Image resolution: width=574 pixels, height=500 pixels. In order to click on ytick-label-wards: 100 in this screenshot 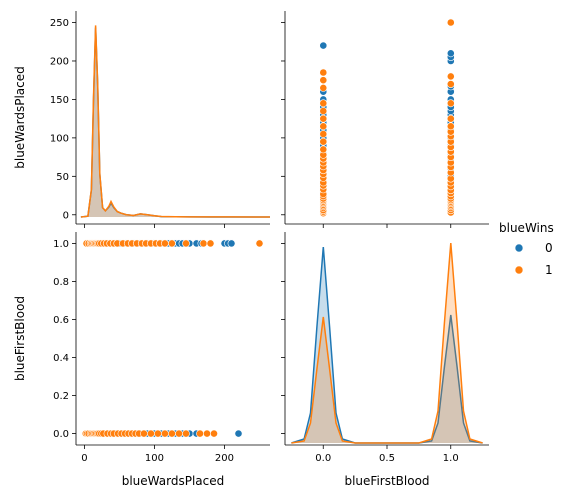, I will do `click(59, 138)`.